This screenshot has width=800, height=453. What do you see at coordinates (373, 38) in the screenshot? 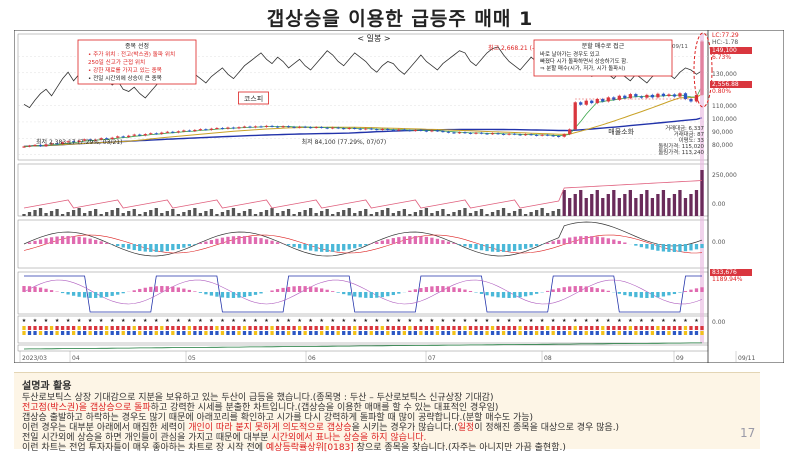
I see `period-tab: < 일봉 >` at bounding box center [373, 38].